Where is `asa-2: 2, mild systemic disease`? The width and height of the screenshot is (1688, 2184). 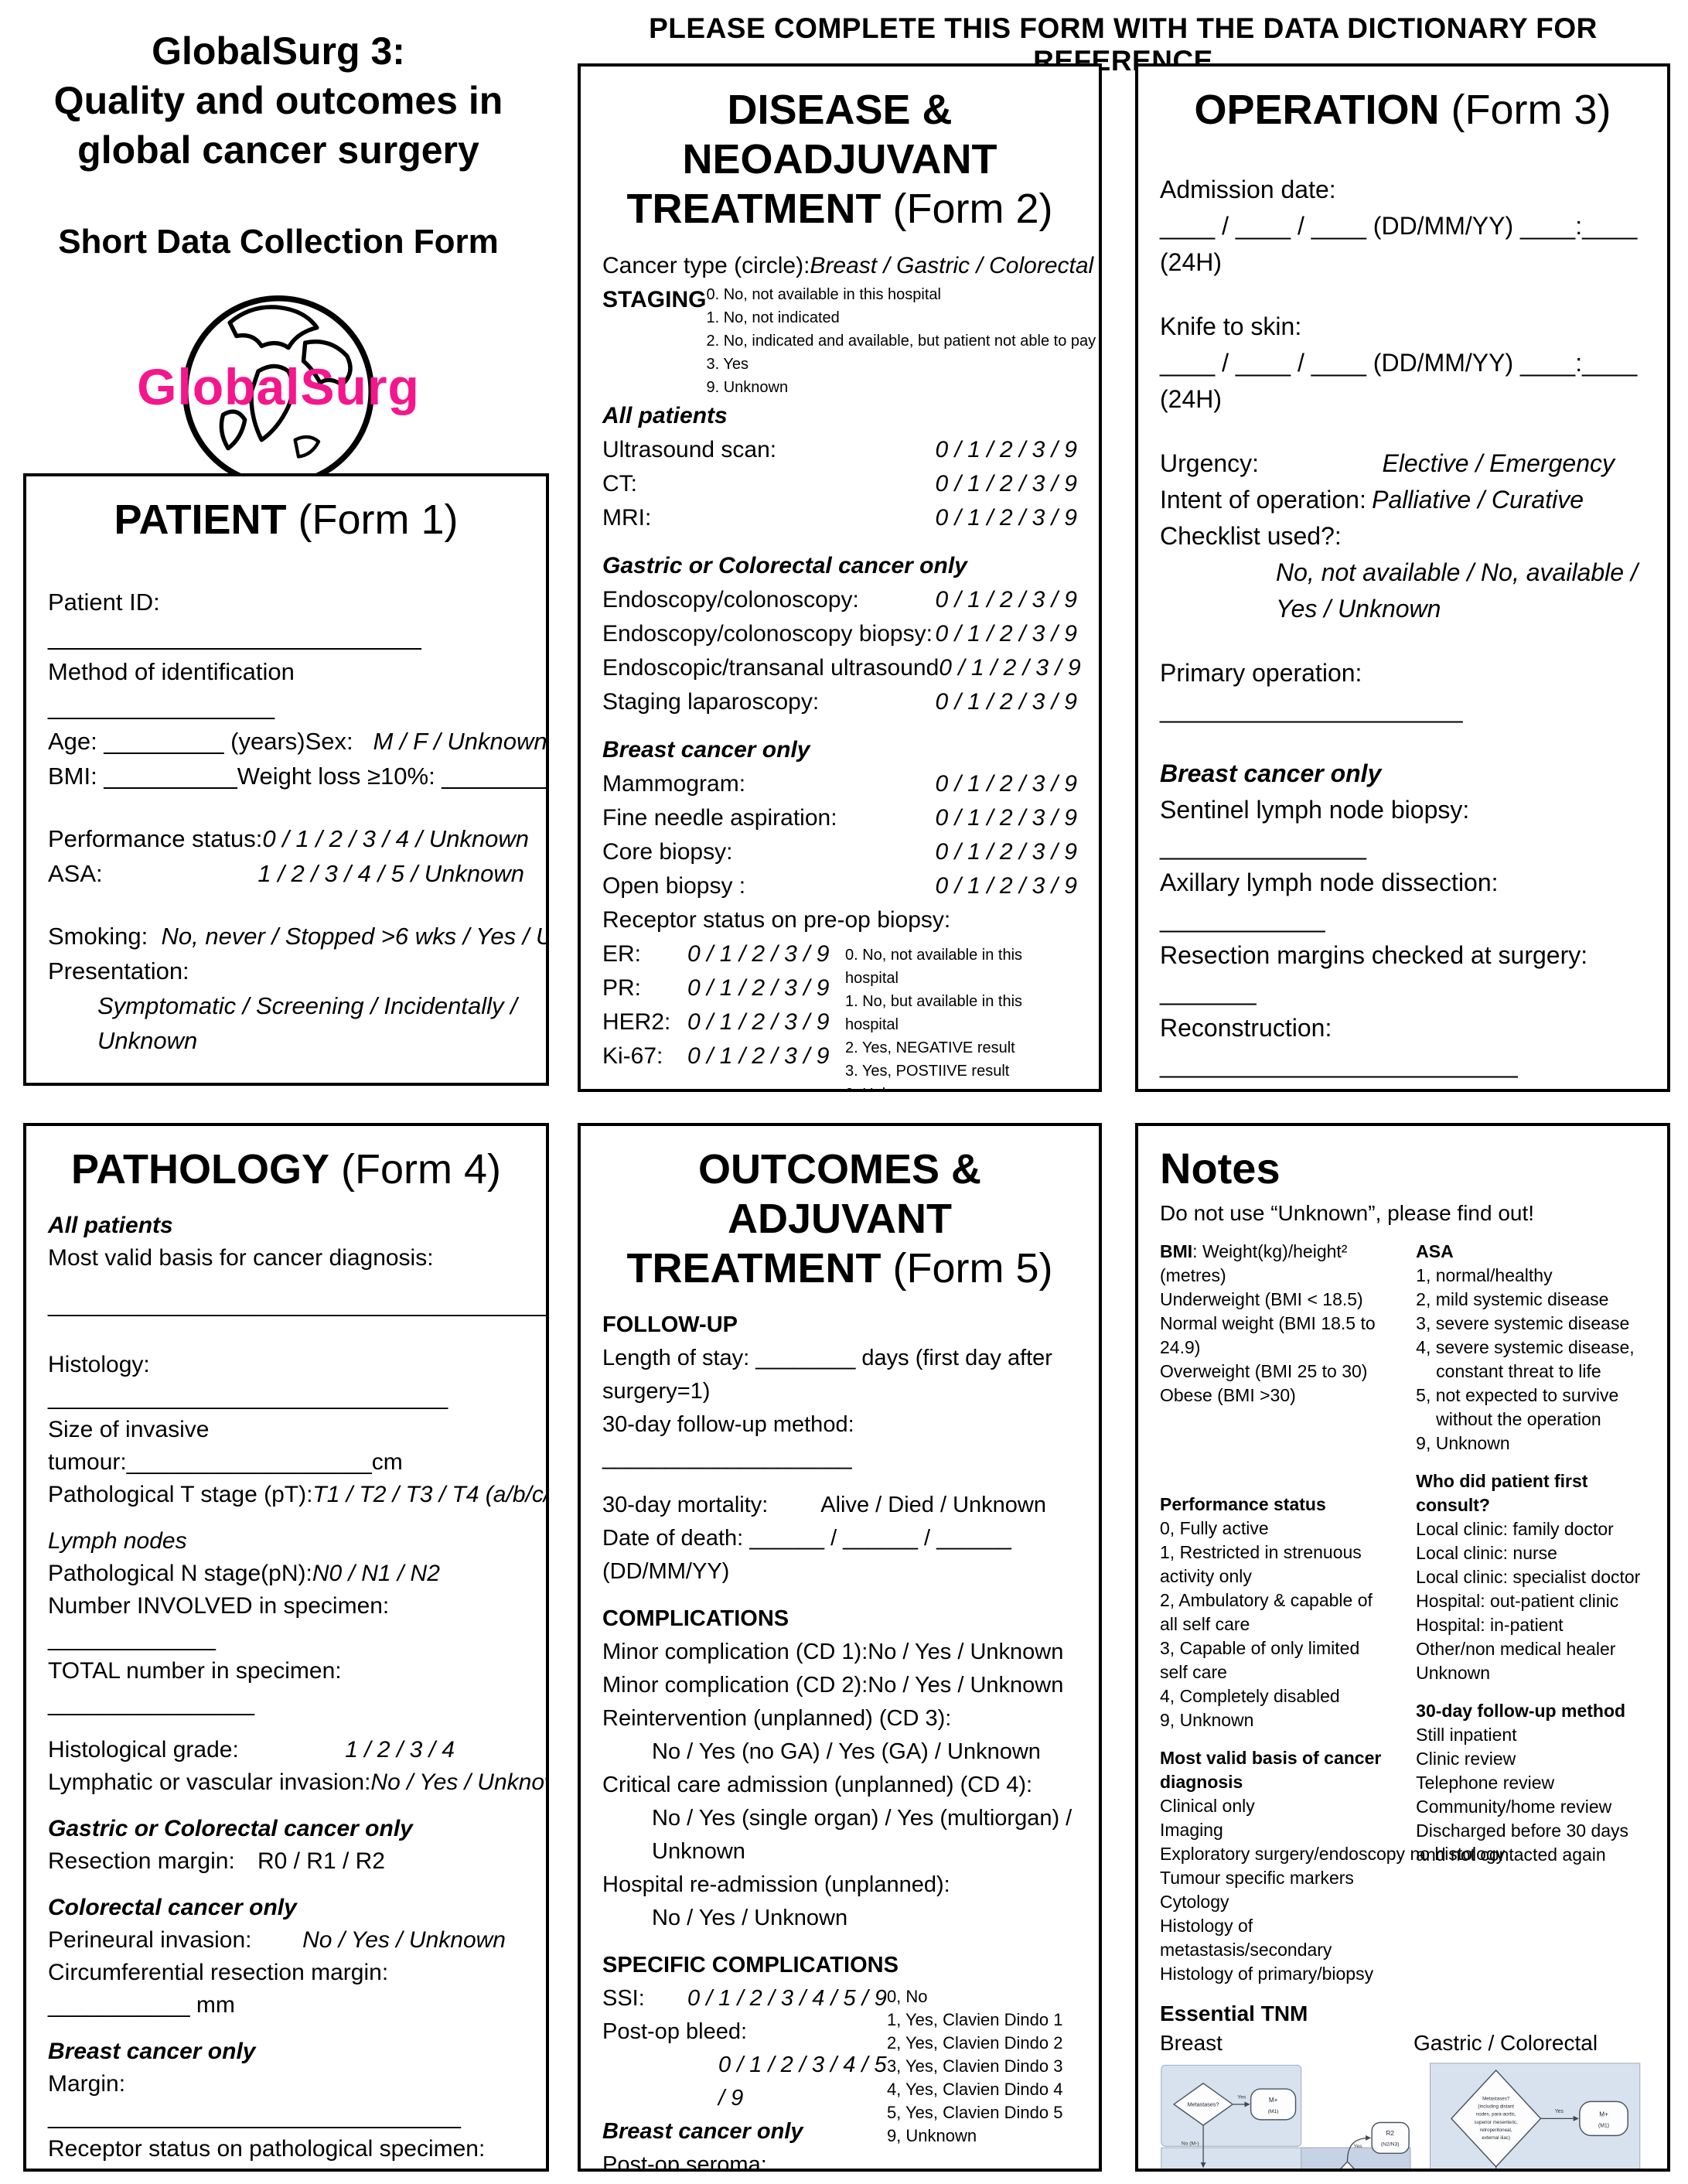 asa-2: 2, mild systemic disease is located at coordinates (1512, 1299).